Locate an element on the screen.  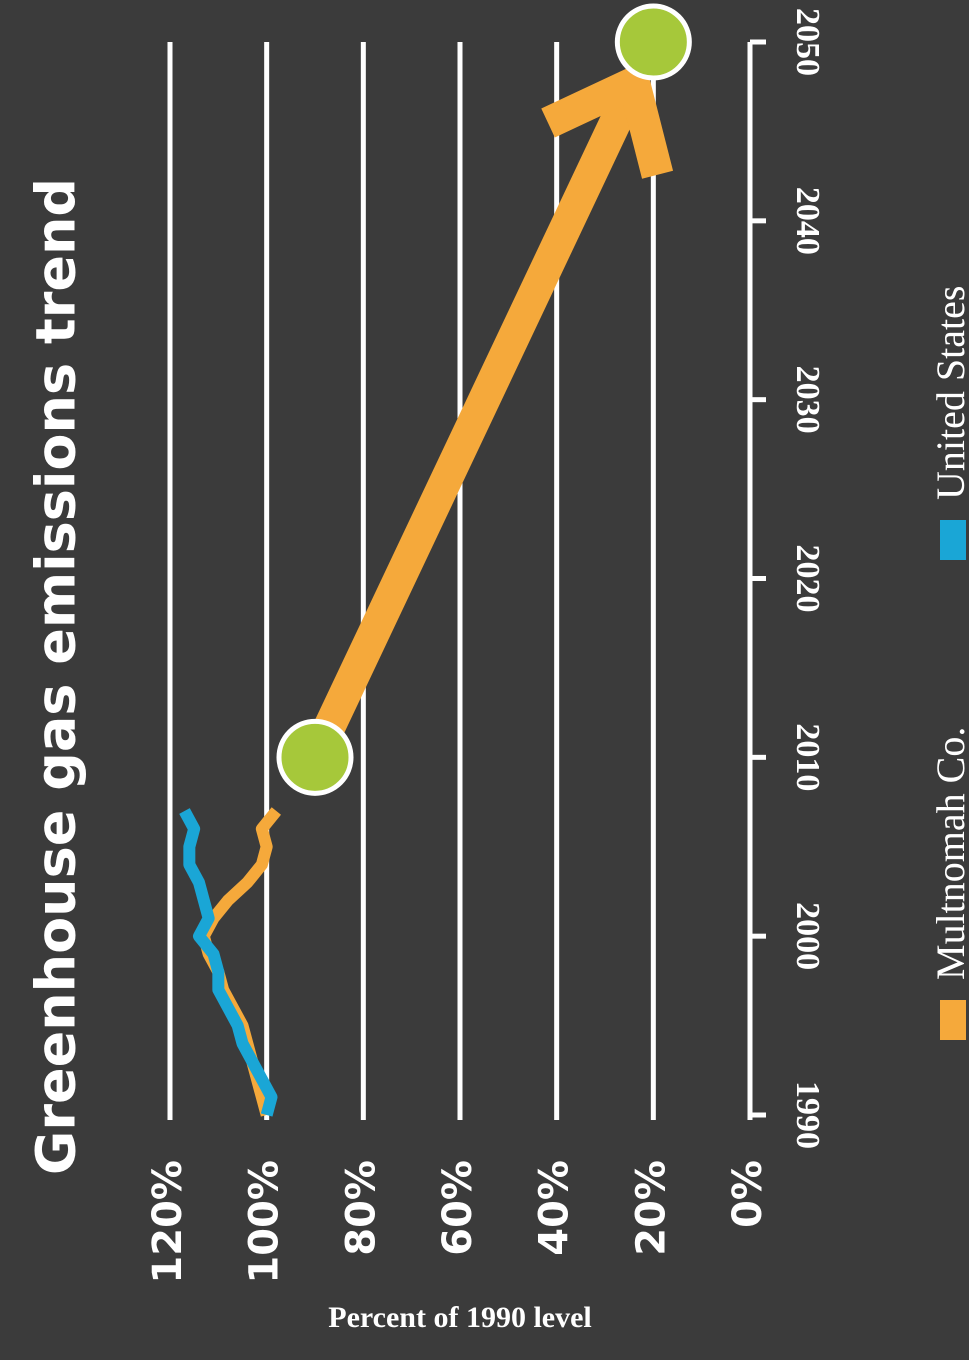
x-tick-label: 2040 is located at coordinates (807, 221).